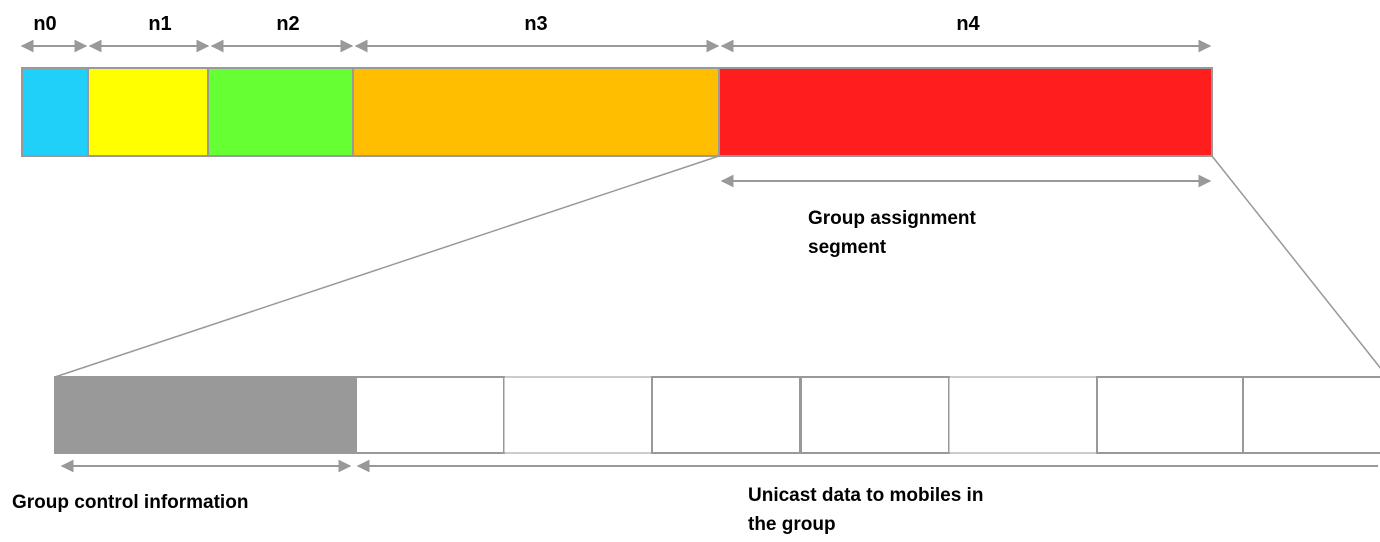 This screenshot has width=1380, height=542. I want to click on segment-n1, so click(148, 112).